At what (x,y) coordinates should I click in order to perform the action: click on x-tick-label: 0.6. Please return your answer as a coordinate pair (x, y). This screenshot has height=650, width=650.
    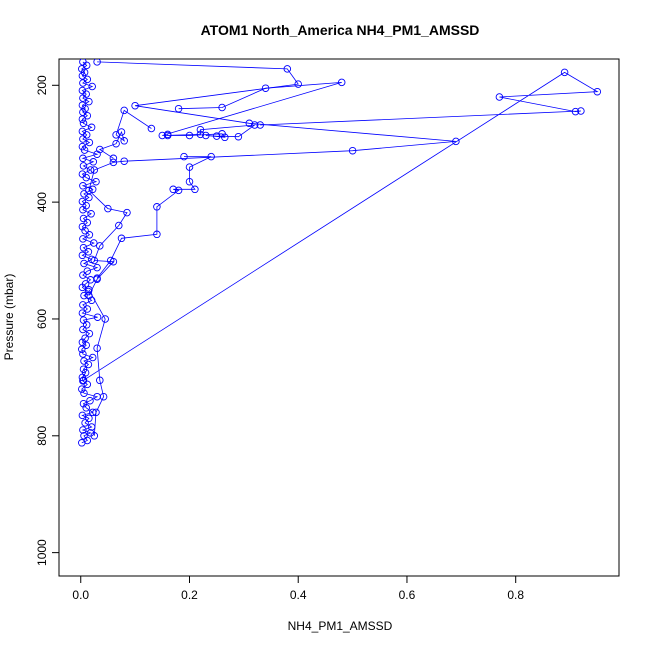
    Looking at the image, I should click on (407, 595).